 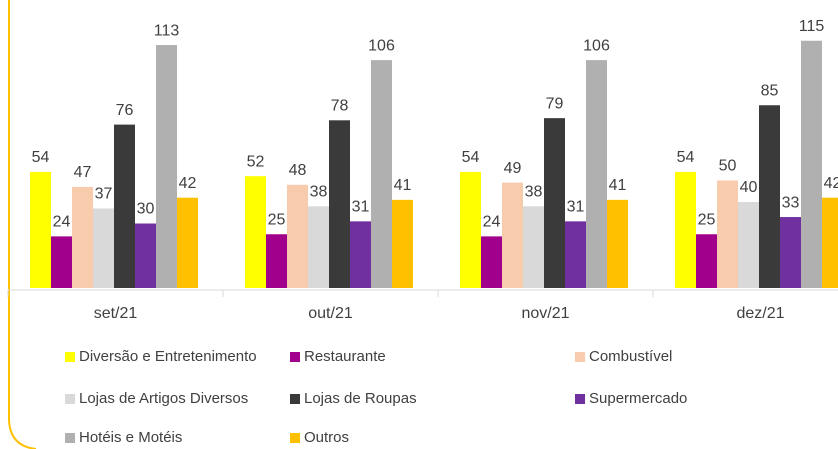 What do you see at coordinates (167, 30) in the screenshot?
I see `data-label: 113` at bounding box center [167, 30].